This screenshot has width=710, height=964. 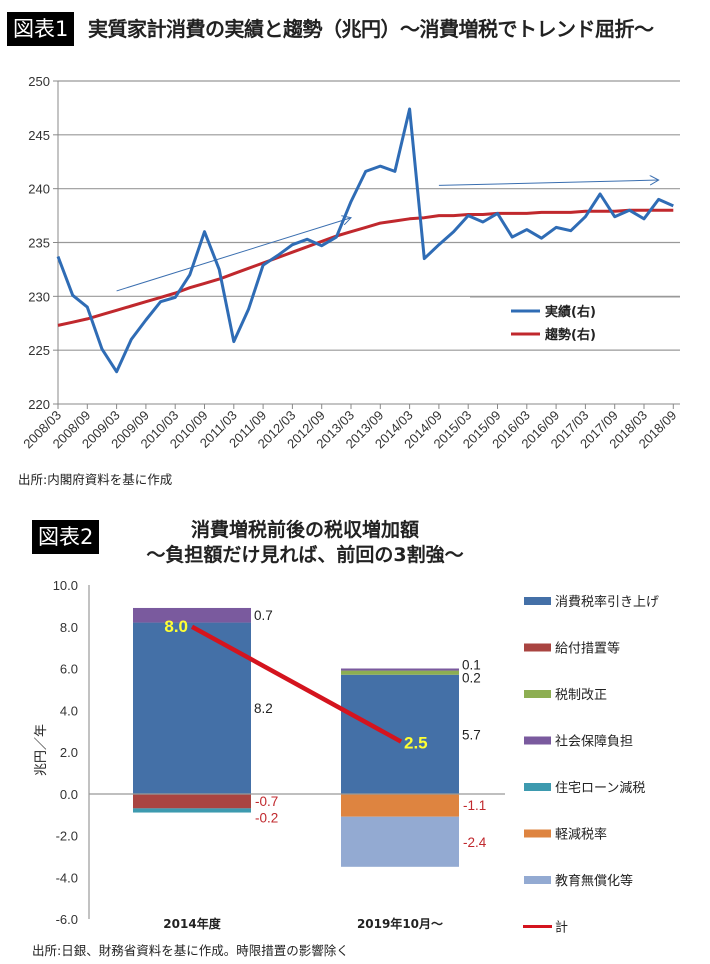 What do you see at coordinates (266, 801) in the screenshot?
I see `value-label: -0.7` at bounding box center [266, 801].